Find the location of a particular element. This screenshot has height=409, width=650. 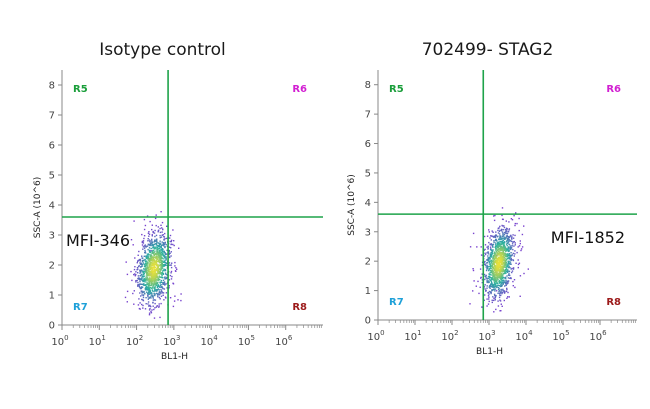

y-tick-label: 7 is located at coordinates (52, 116).